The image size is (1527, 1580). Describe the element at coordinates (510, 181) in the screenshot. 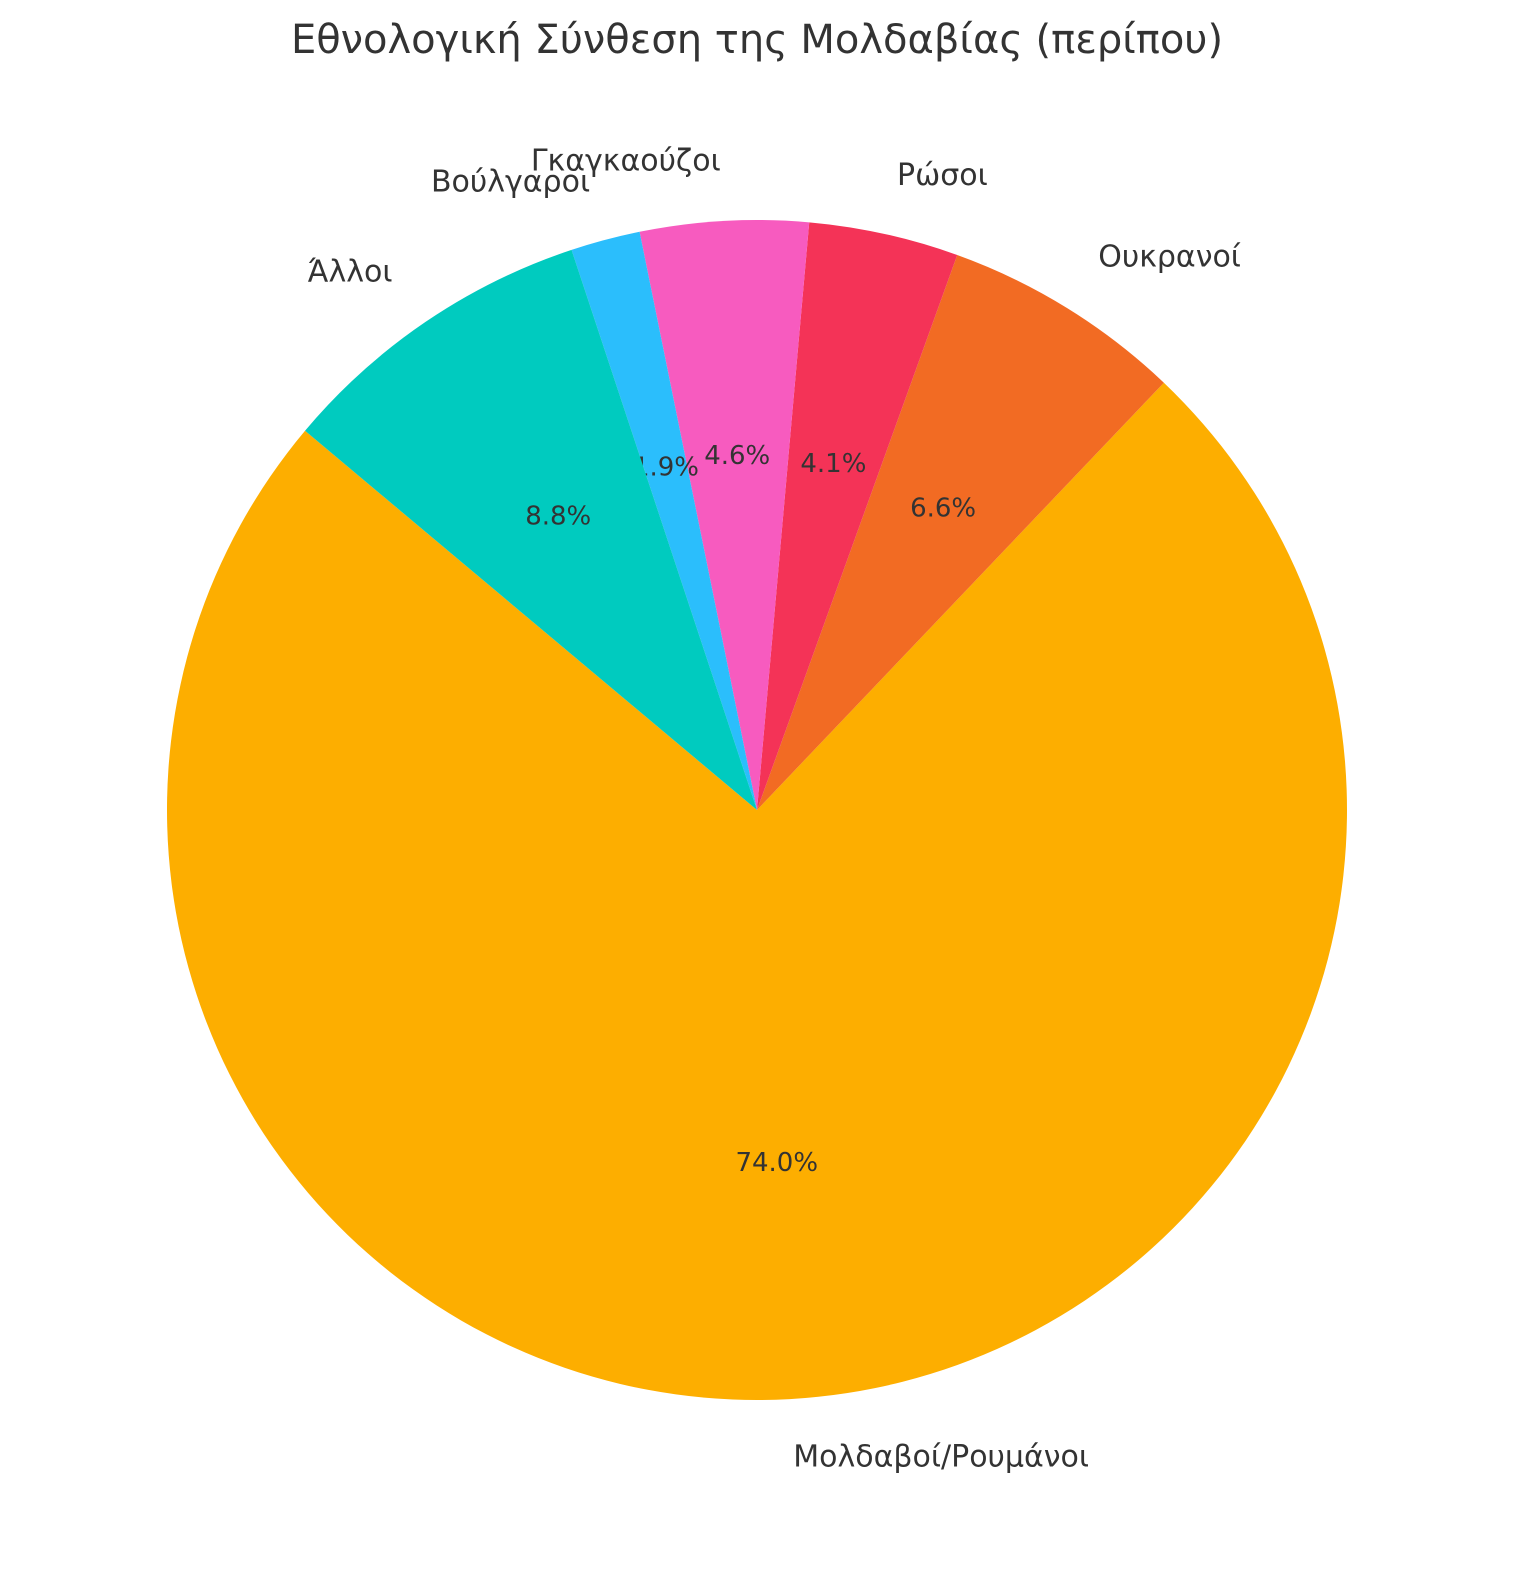

I see `slice-label: Βούλγαροι` at that location.